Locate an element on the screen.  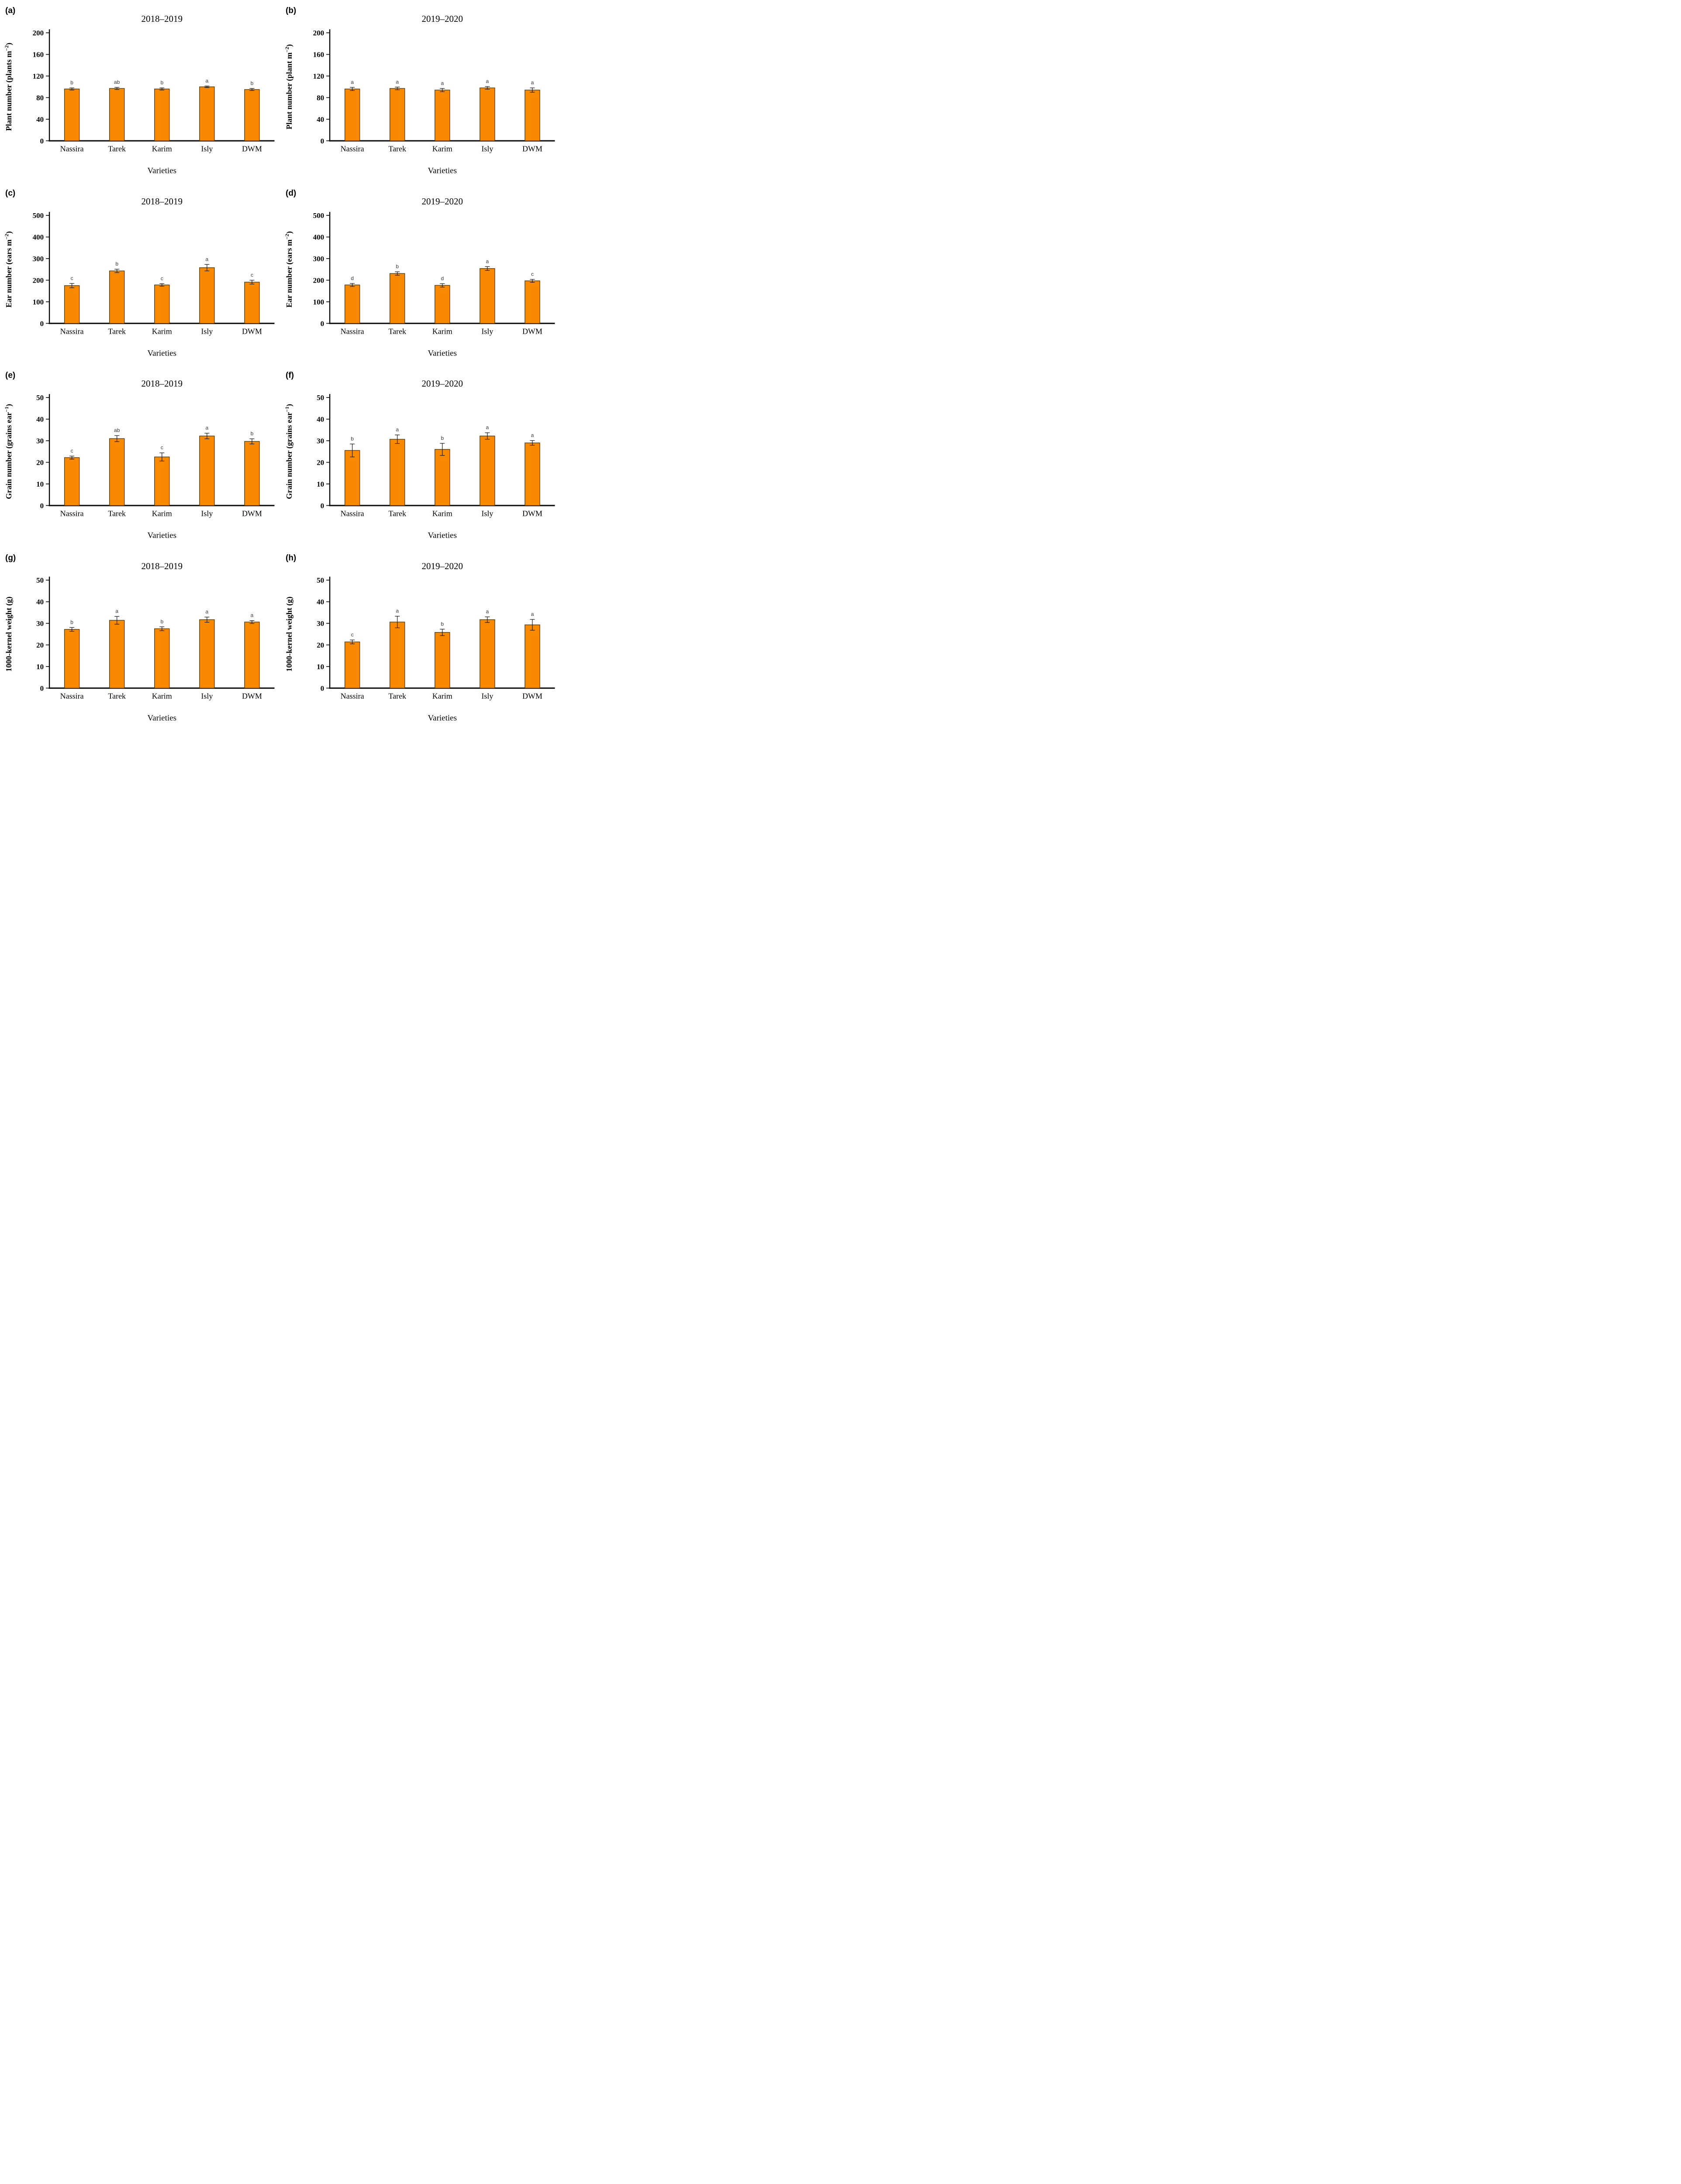
panel-label: (h) is located at coordinates (291, 558).